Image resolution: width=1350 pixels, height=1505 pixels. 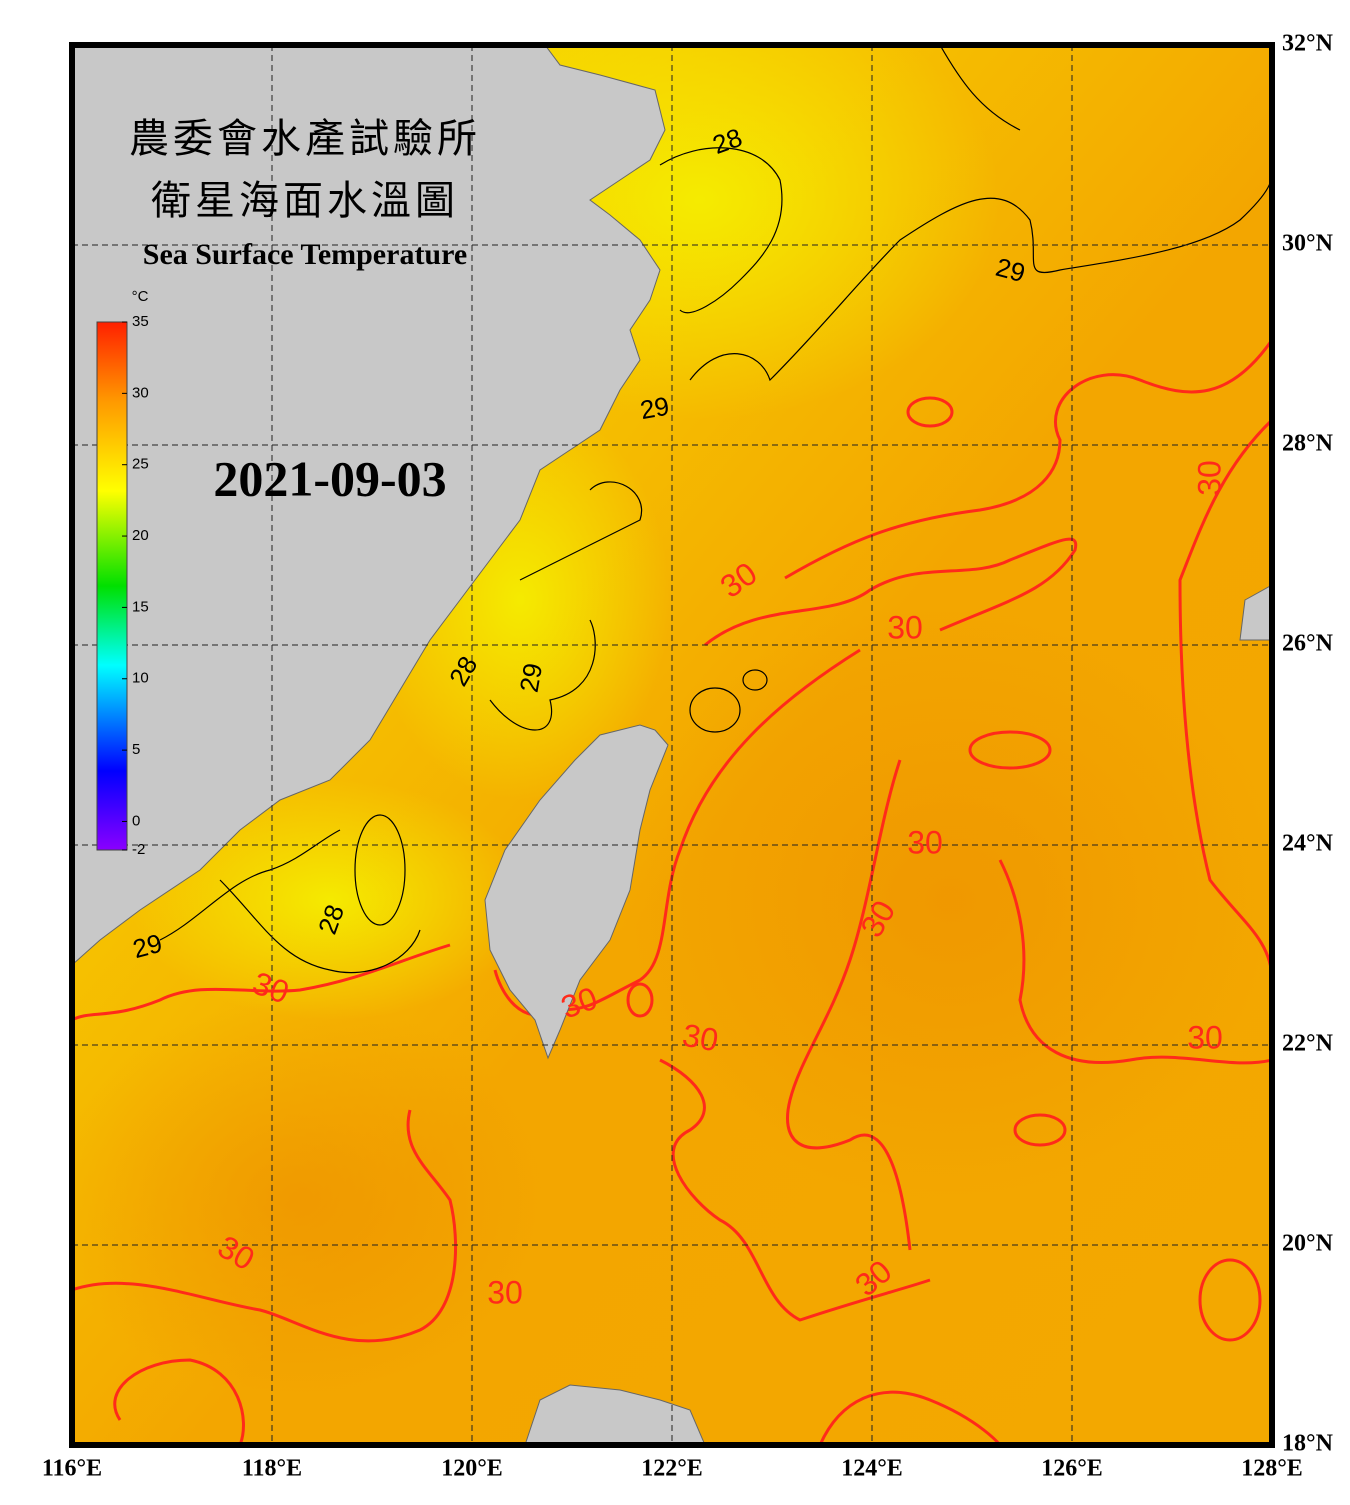 I want to click on lat-label: 18°N, so click(x=1308, y=1444).